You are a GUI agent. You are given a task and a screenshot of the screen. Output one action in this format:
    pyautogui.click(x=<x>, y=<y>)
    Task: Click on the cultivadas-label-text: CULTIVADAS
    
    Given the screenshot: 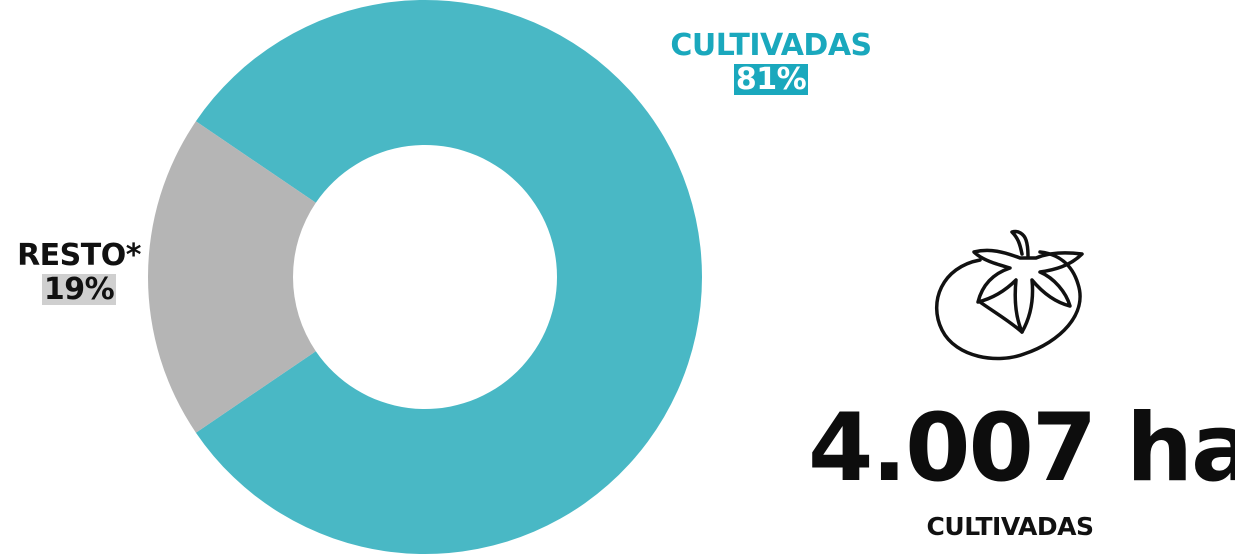 What is the action you would take?
    pyautogui.click(x=771, y=45)
    